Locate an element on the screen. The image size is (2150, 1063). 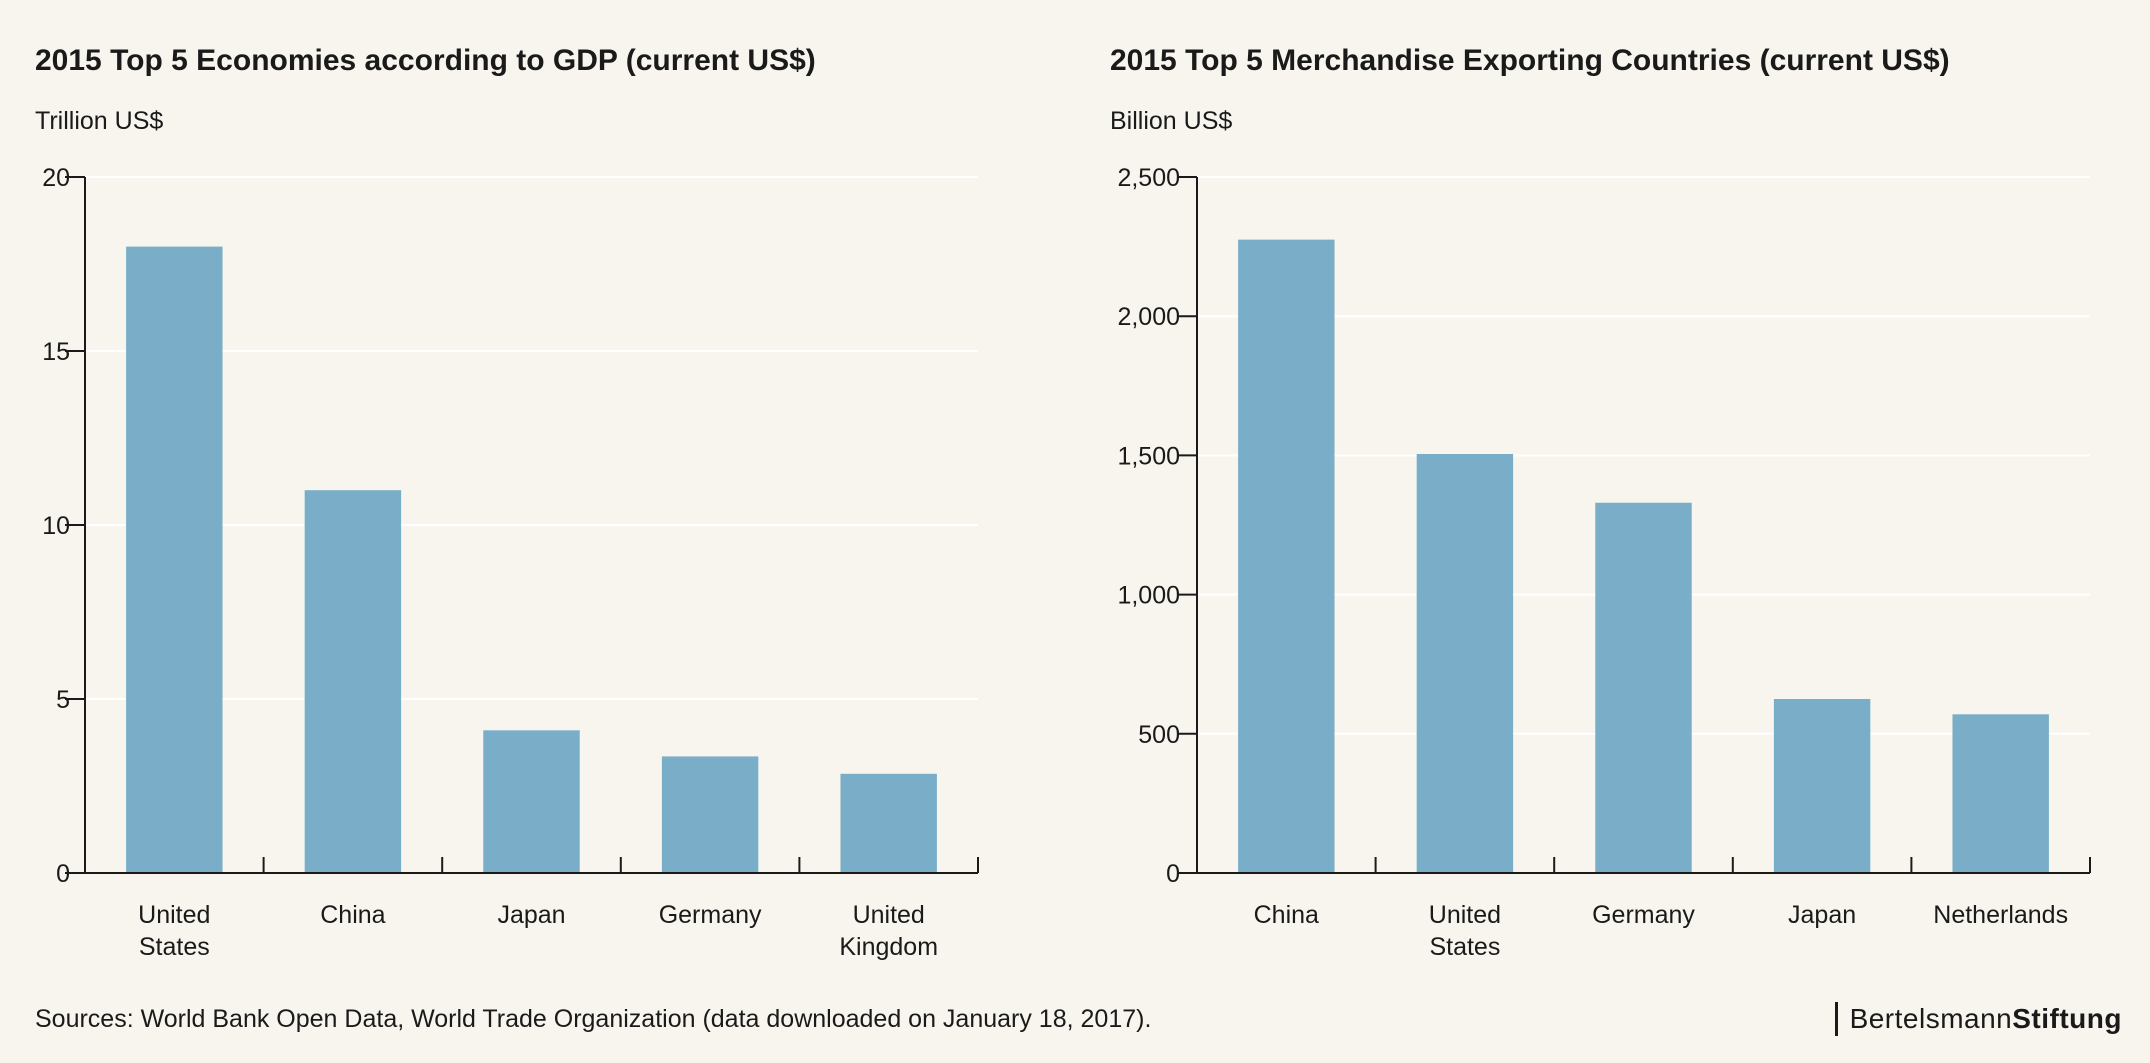
y-tick-label: 500 is located at coordinates (1159, 735).